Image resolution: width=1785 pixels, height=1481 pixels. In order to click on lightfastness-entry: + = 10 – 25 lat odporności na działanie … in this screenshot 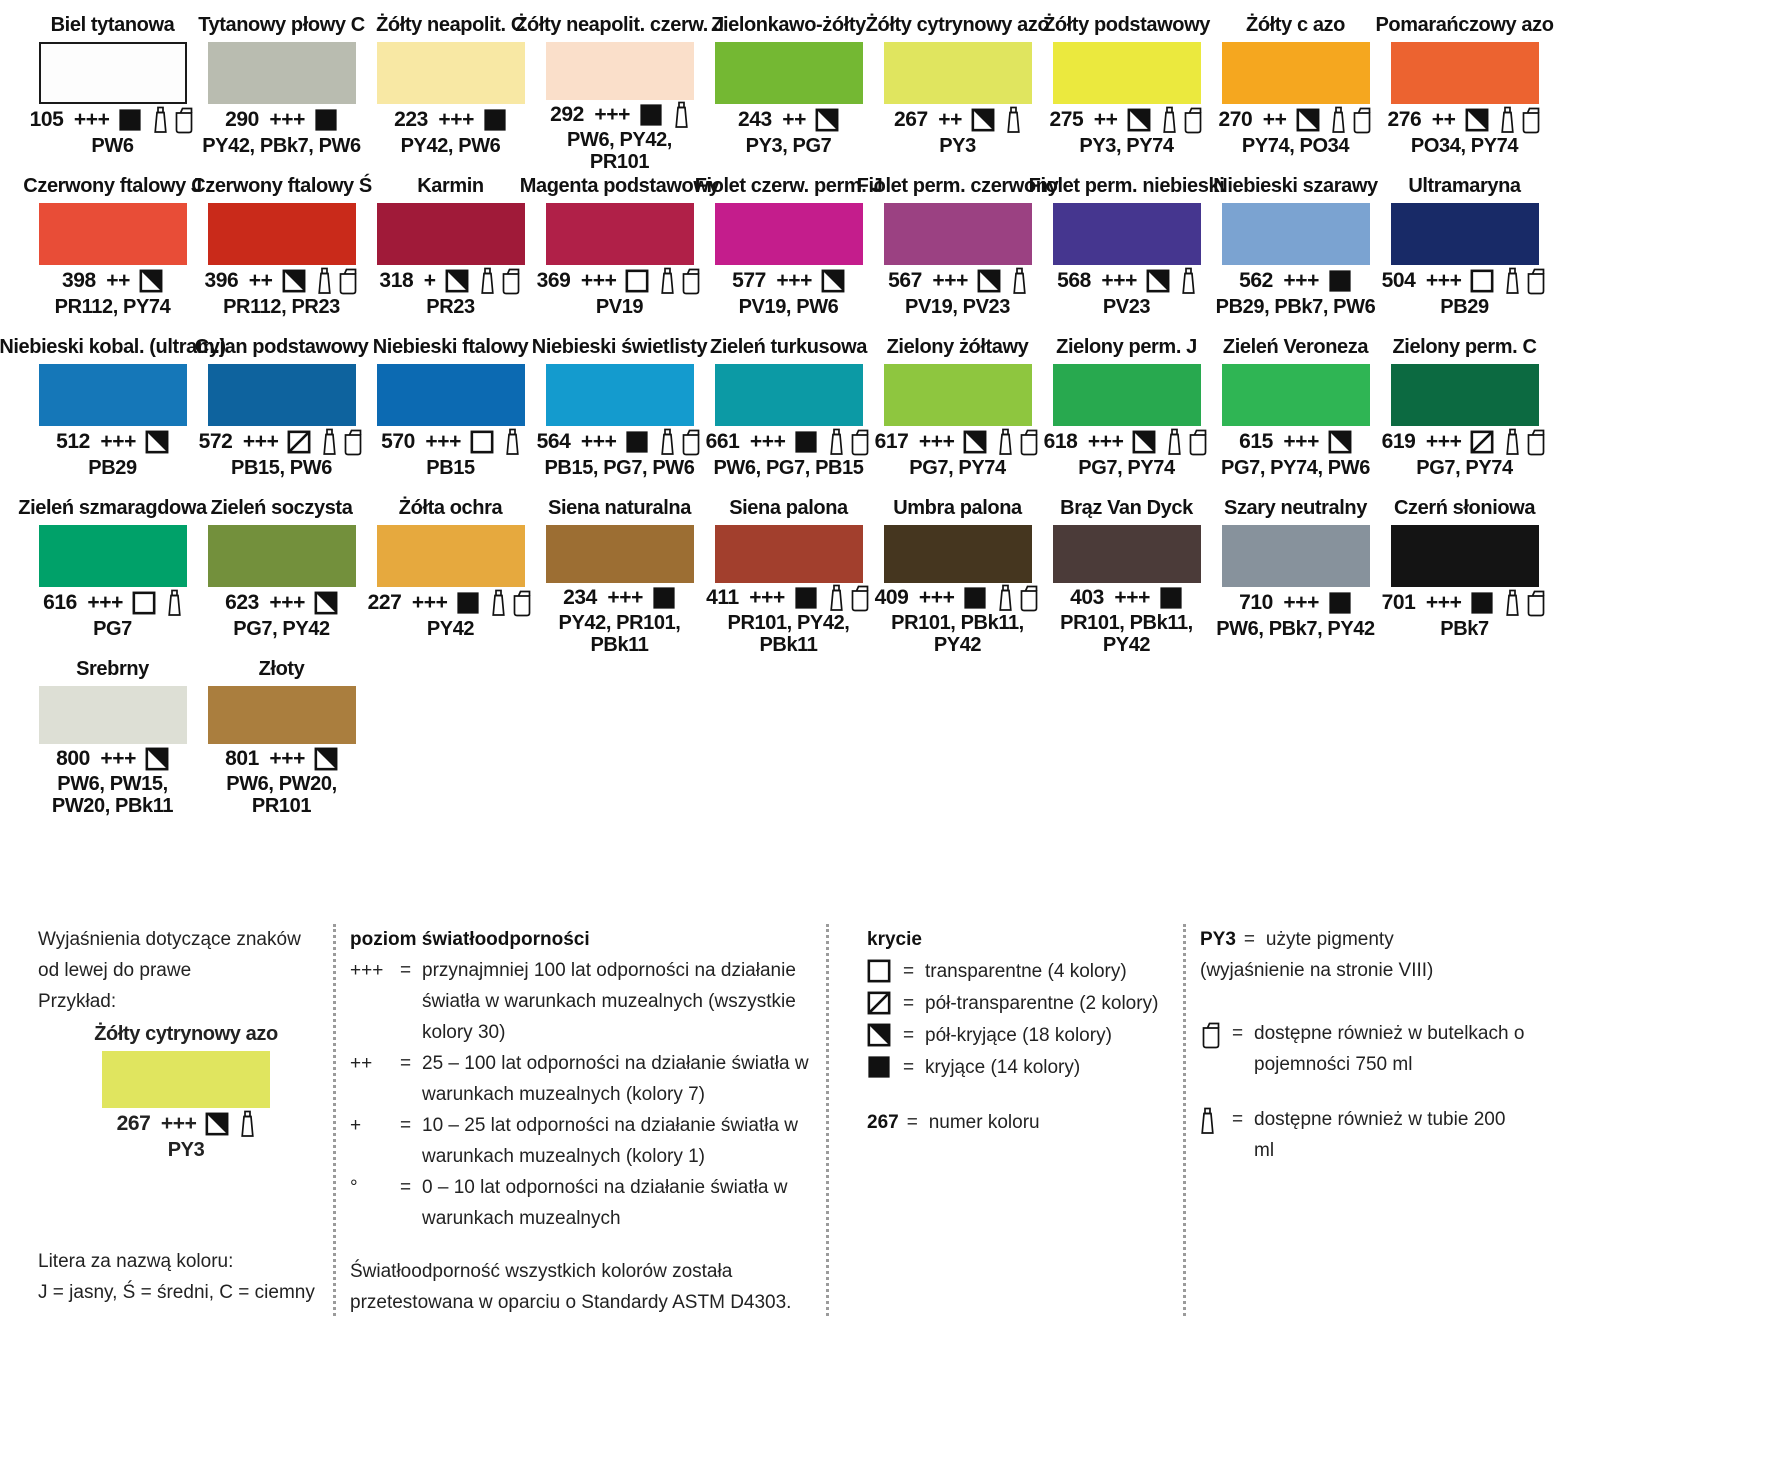, I will do `click(582, 1141)`.